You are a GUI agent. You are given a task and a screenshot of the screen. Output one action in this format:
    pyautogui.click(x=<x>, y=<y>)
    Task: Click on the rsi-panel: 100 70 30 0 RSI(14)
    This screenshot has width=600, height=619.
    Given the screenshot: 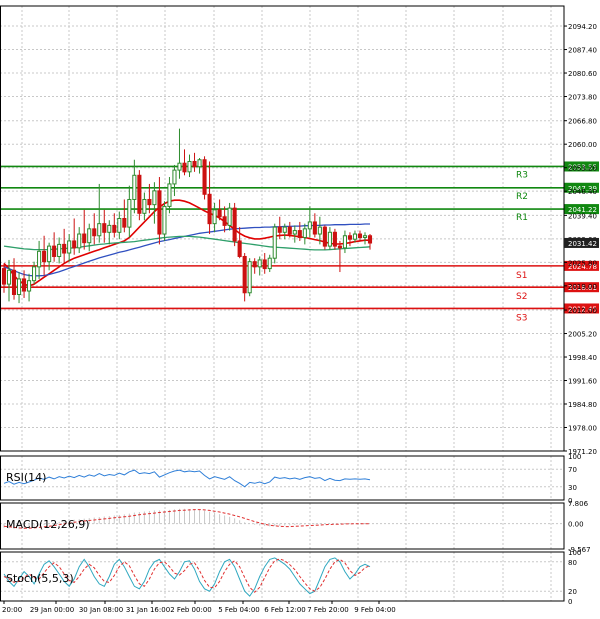 What is the action you would take?
    pyautogui.click(x=290, y=479)
    